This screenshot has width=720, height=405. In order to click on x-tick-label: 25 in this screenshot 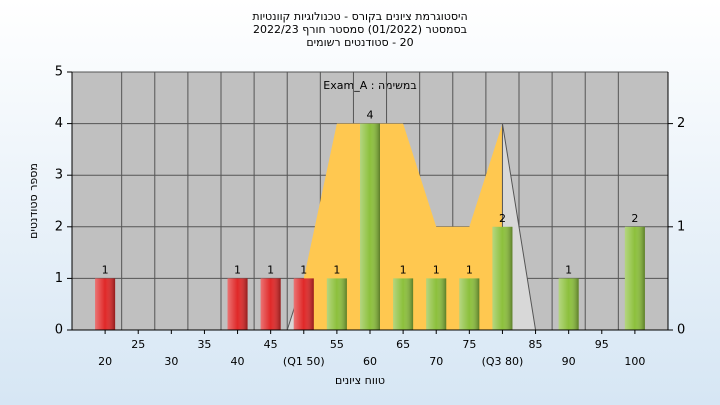, I will do `click(138, 344)`.